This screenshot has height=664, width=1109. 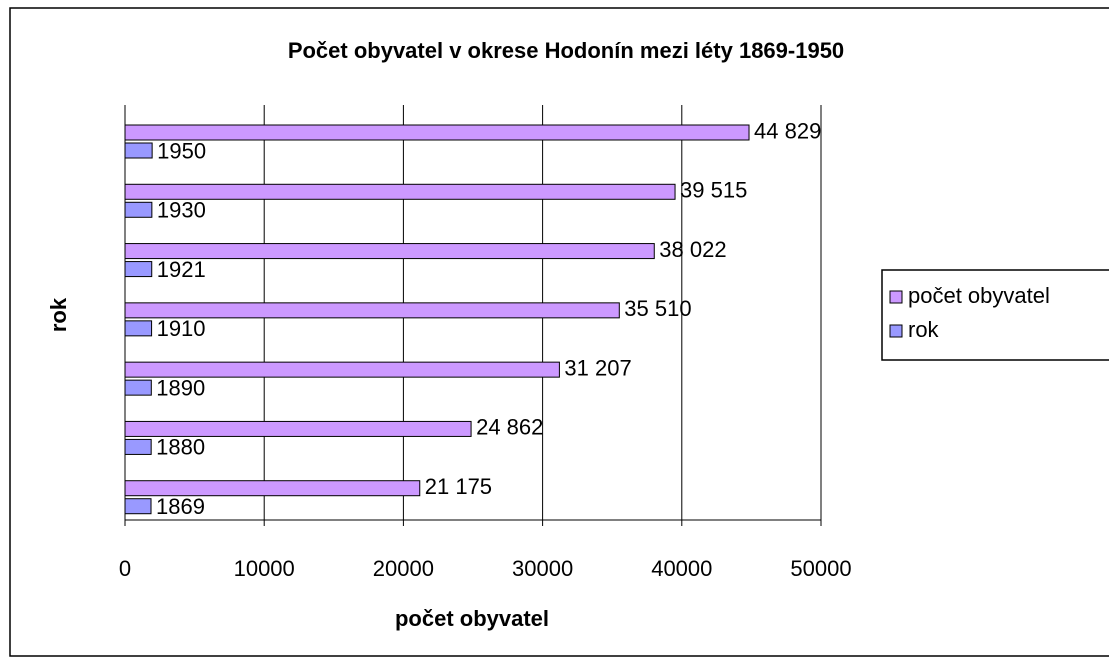 I want to click on legend-label: počet obyvatel, so click(x=979, y=295).